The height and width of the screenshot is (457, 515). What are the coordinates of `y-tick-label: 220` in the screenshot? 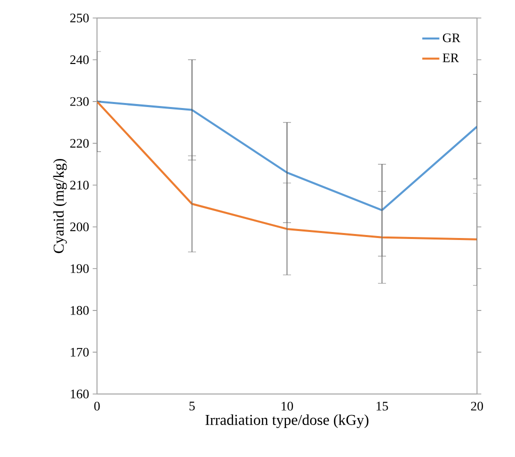 It's located at (79, 143).